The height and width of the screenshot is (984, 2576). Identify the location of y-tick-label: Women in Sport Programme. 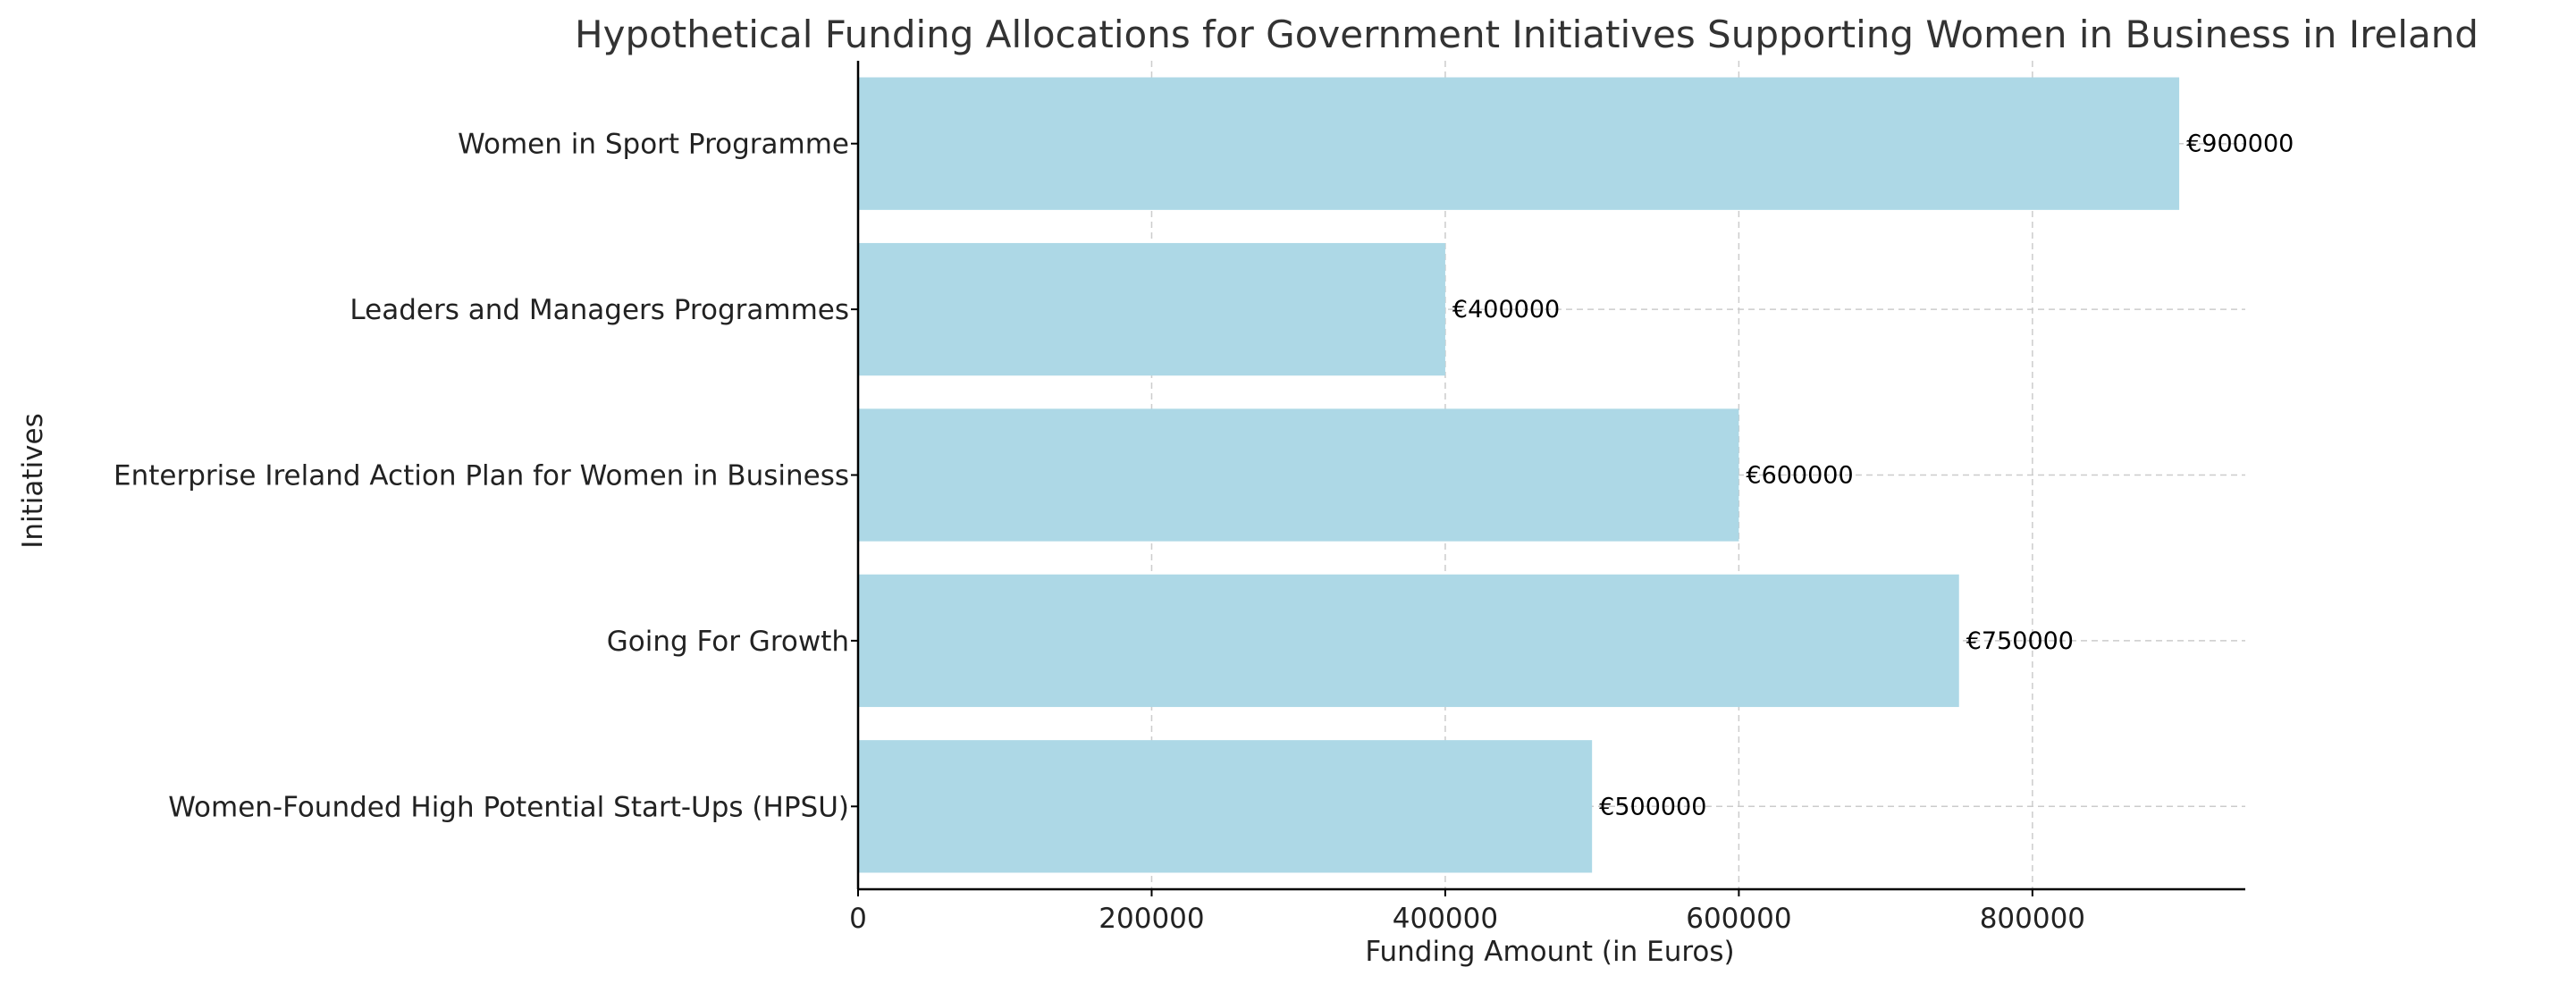
(654, 145).